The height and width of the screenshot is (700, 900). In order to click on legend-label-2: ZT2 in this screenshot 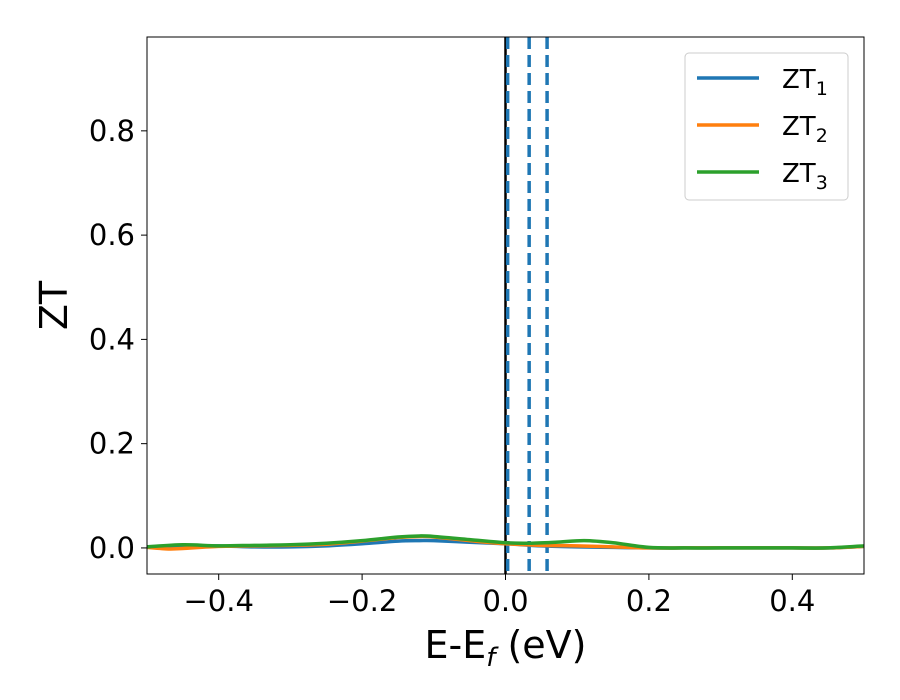, I will do `click(805, 129)`.